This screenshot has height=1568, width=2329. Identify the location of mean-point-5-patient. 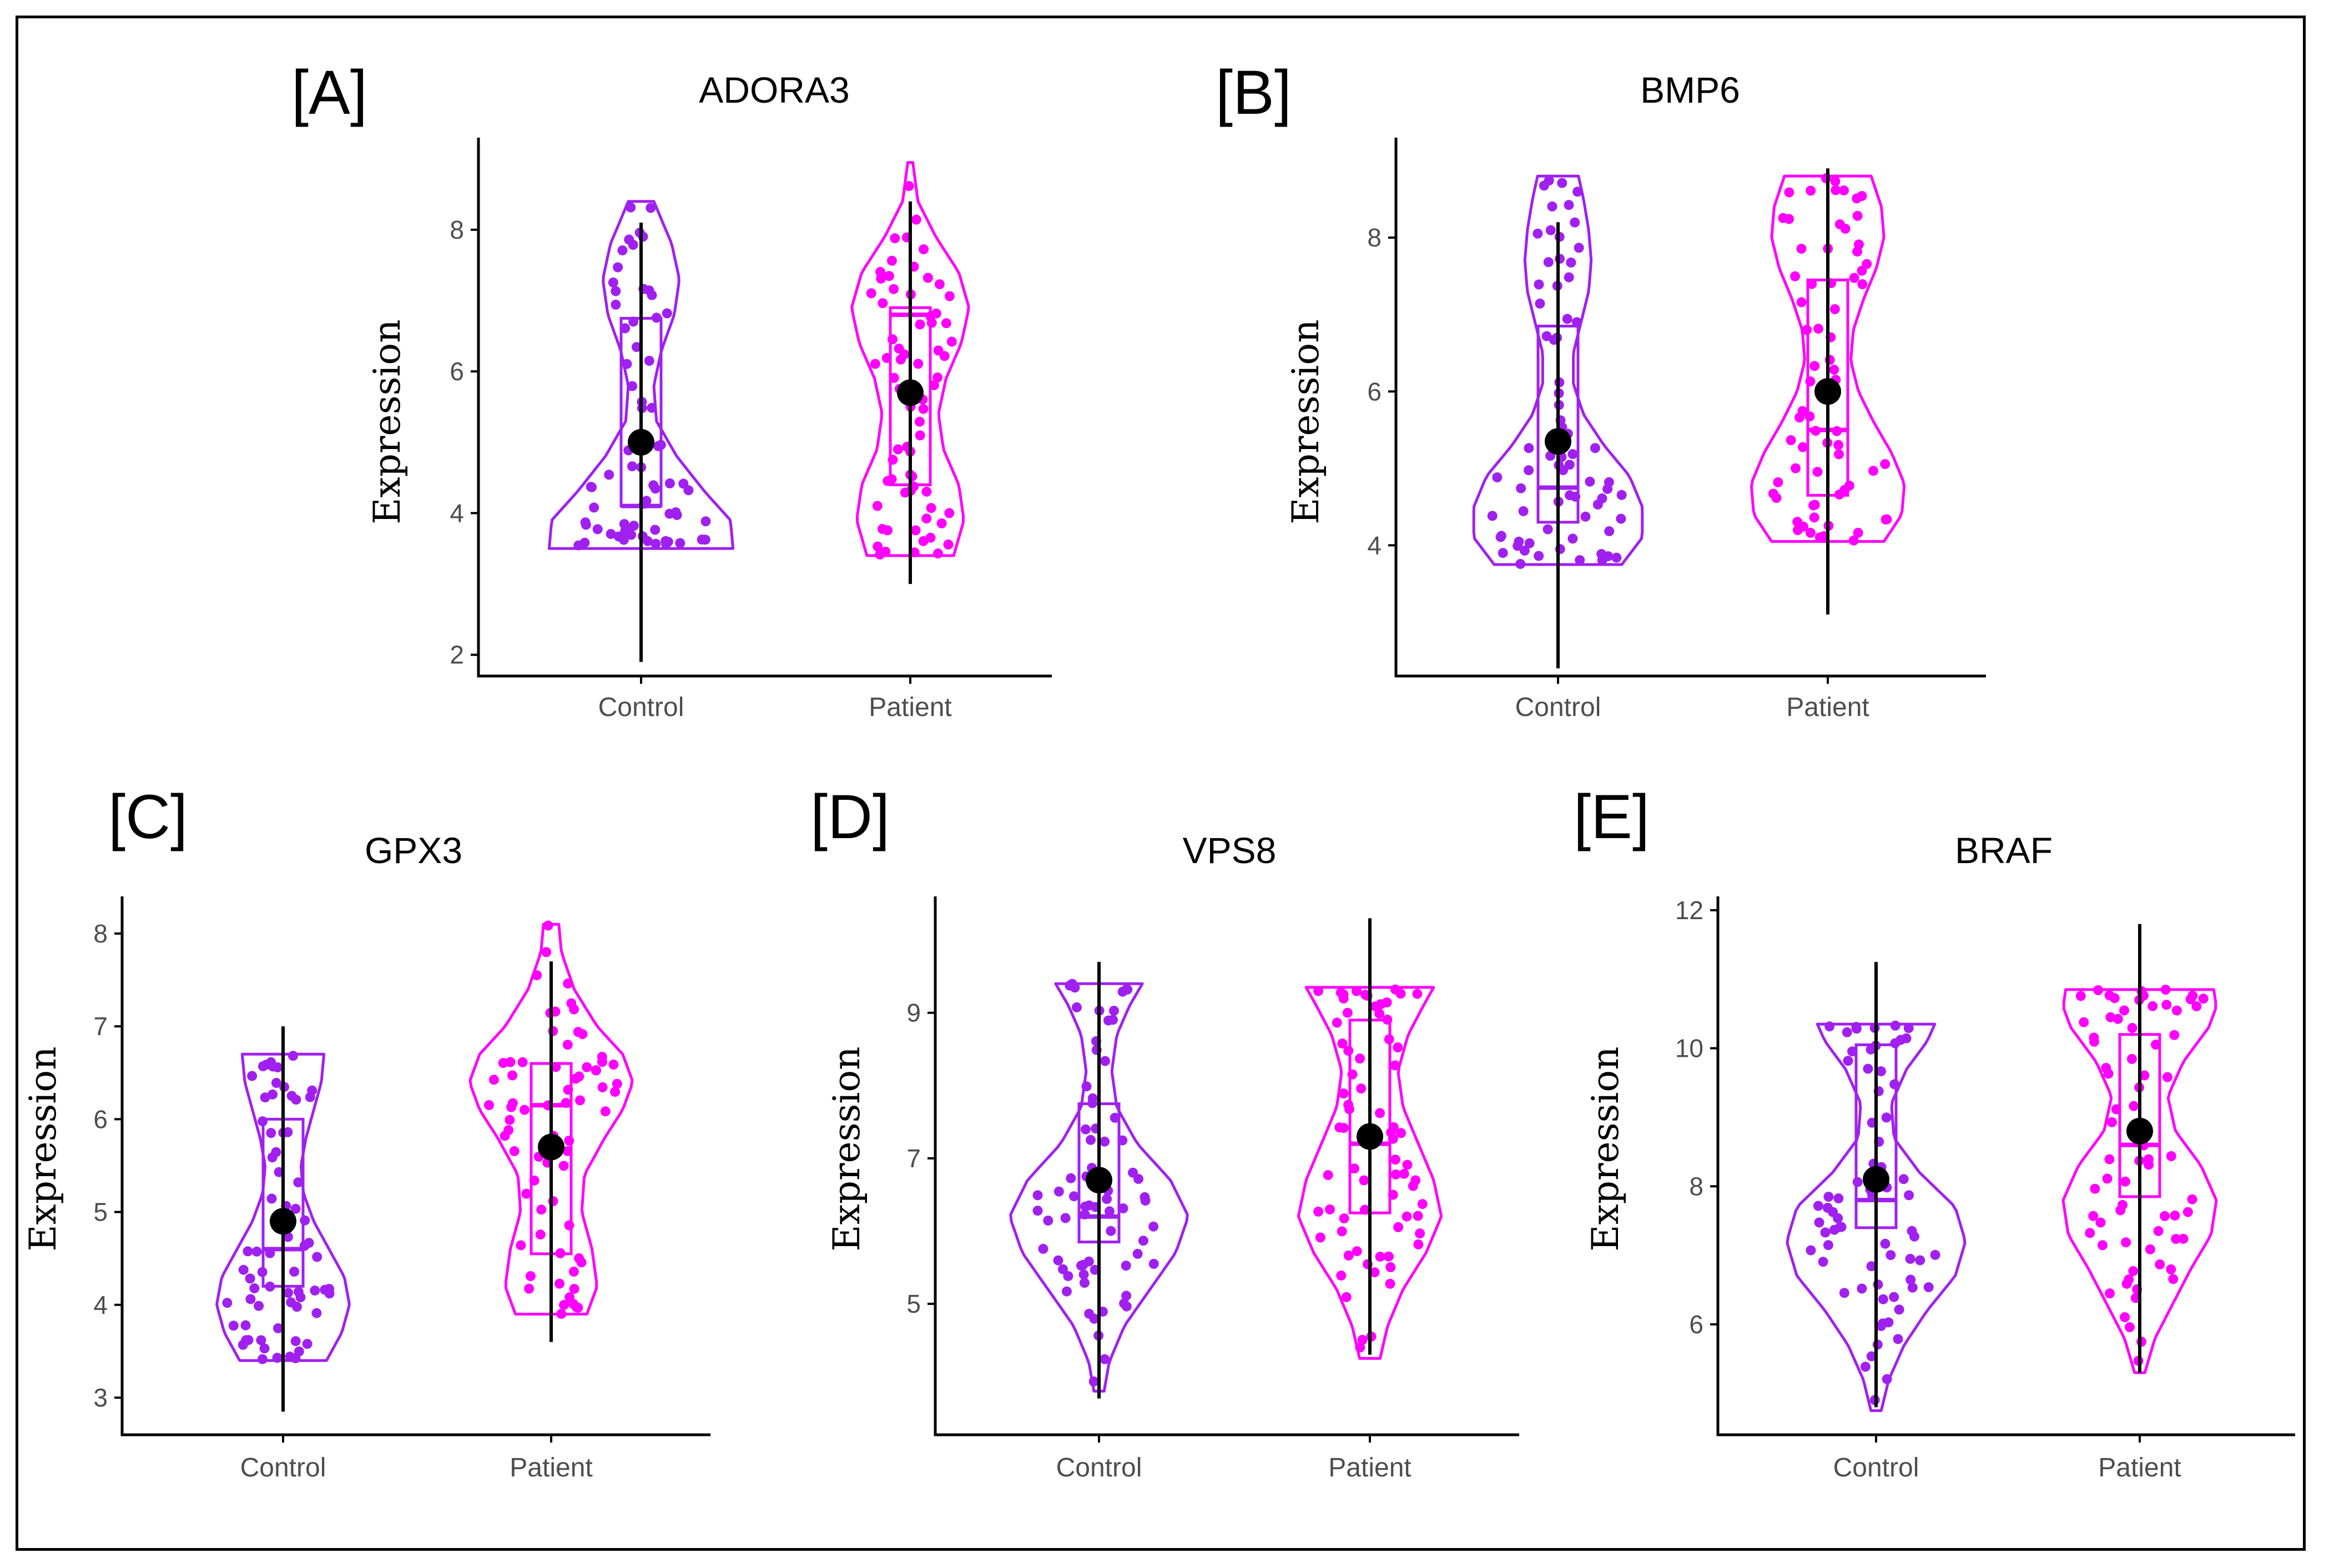
(2139, 1131).